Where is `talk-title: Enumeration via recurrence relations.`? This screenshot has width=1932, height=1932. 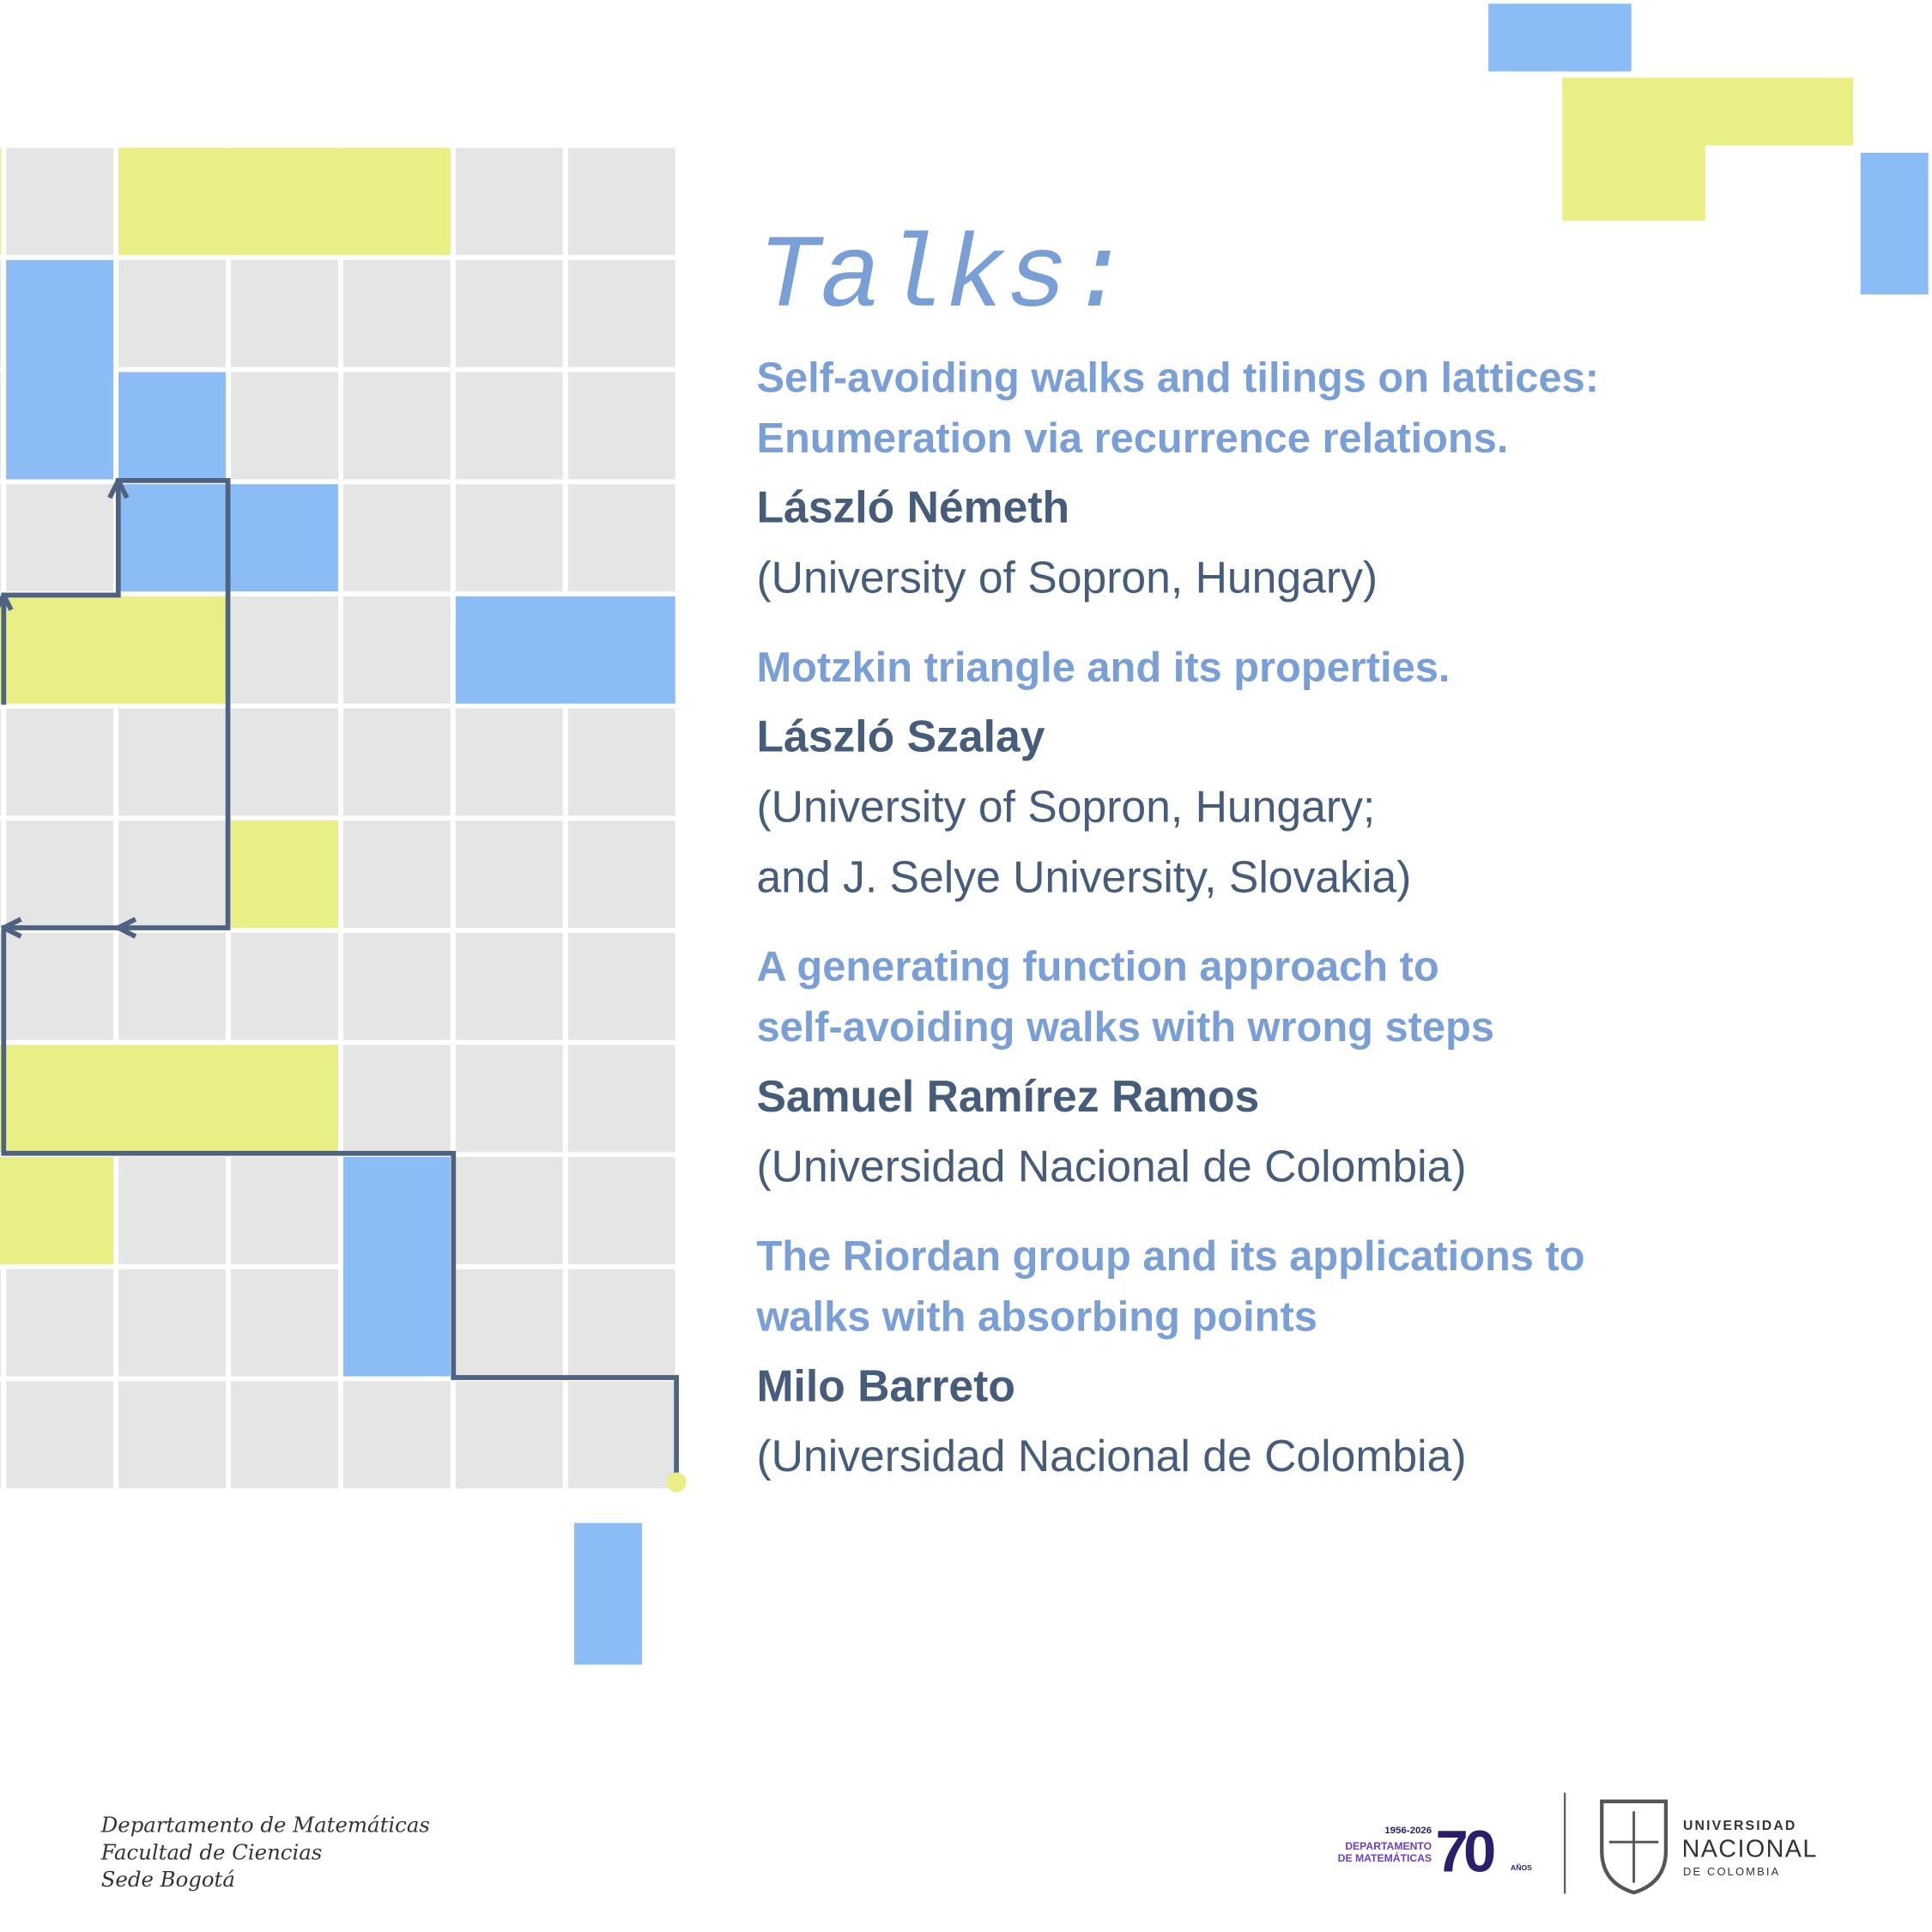 talk-title: Enumeration via recurrence relations. is located at coordinates (1132, 439).